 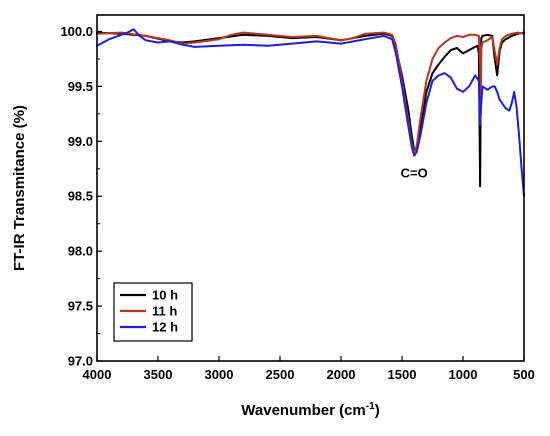 I want to click on y-axis-title: FT-IR Transmitance (%), so click(x=19, y=188).